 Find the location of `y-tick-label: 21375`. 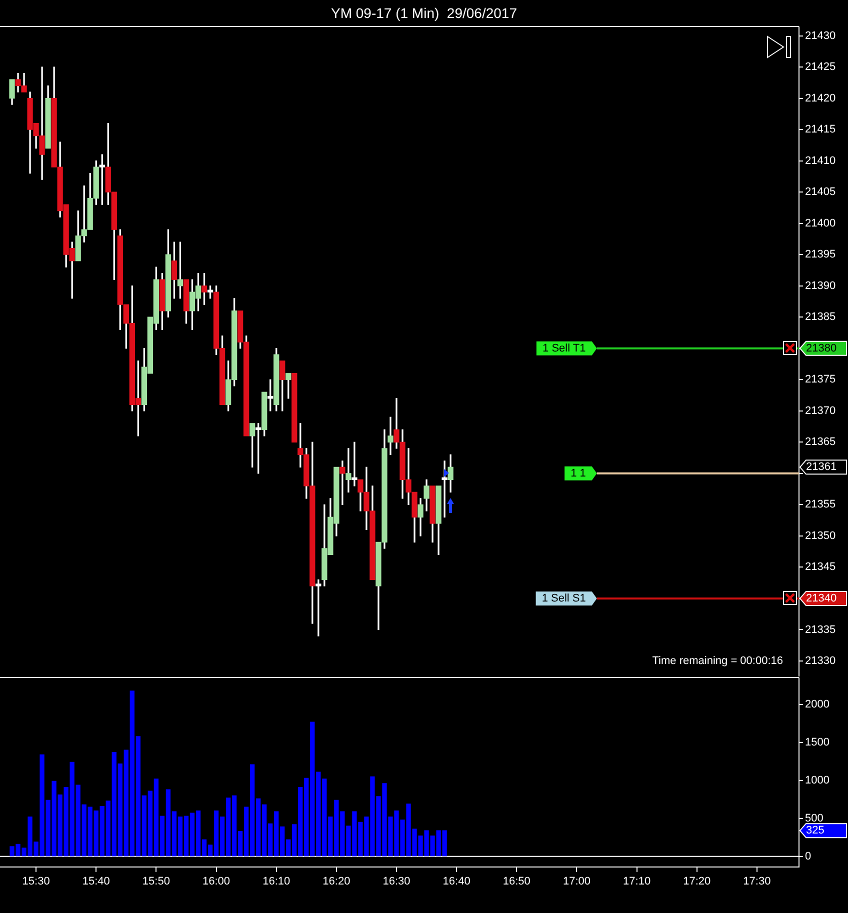

y-tick-label: 21375 is located at coordinates (820, 380).